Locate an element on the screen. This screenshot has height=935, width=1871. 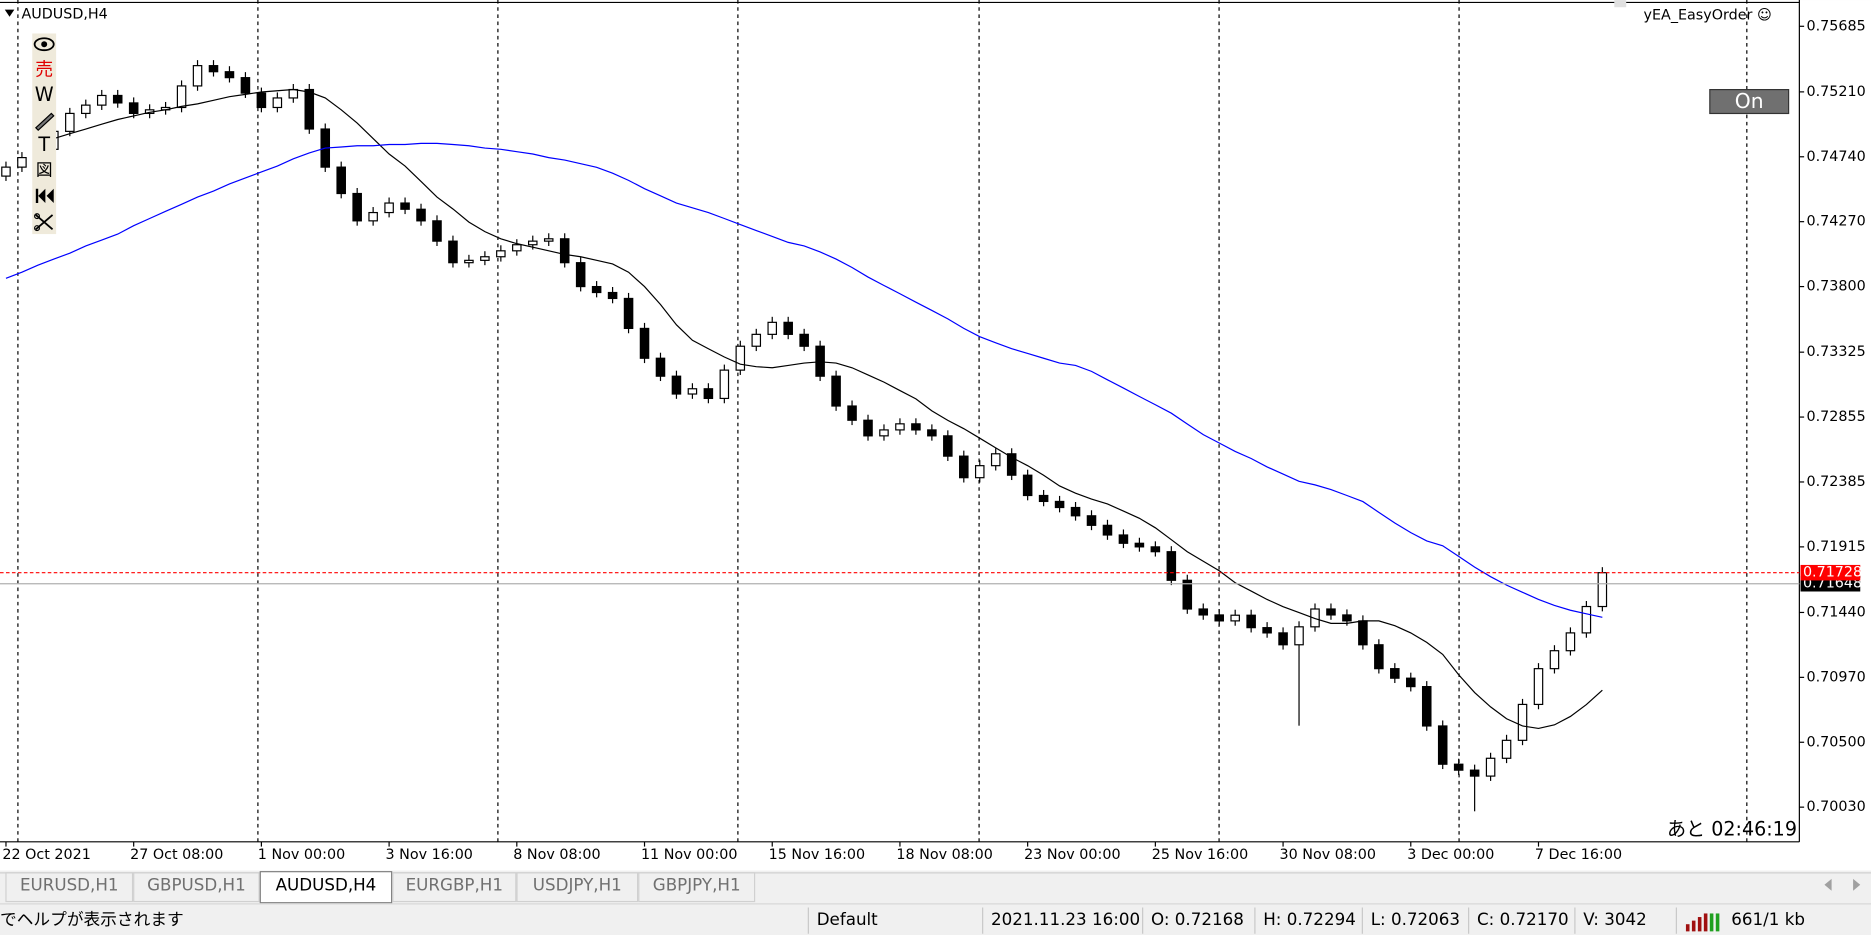
x-tick-label: 7 Dec 16:00 is located at coordinates (1578, 855).